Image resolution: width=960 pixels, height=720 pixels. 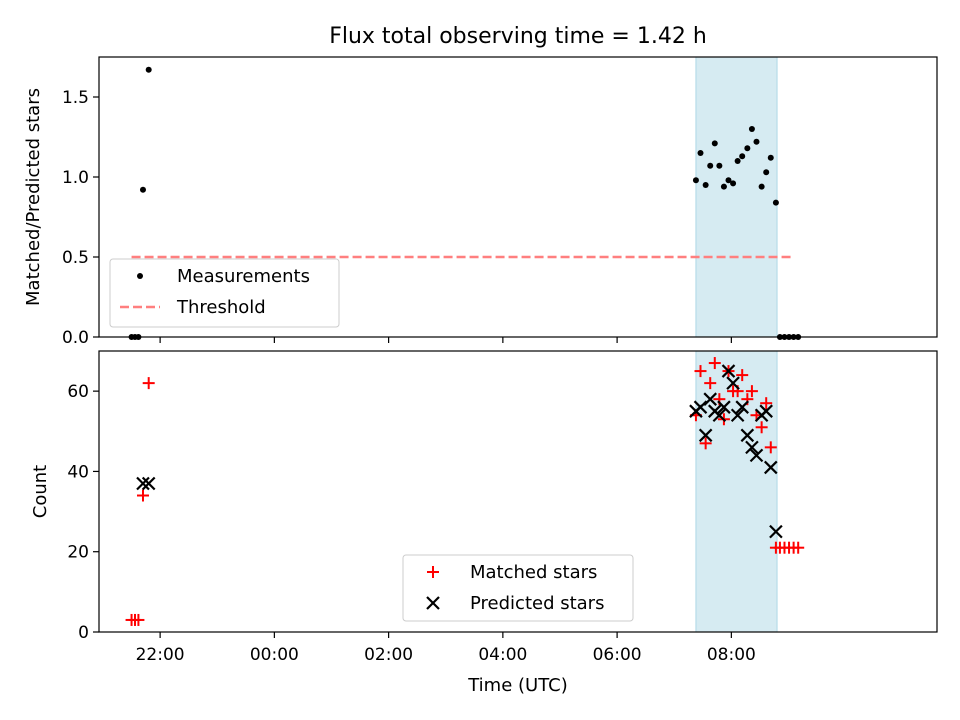 What do you see at coordinates (517, 685) in the screenshot?
I see `x-axis-label: Time (UTC)` at bounding box center [517, 685].